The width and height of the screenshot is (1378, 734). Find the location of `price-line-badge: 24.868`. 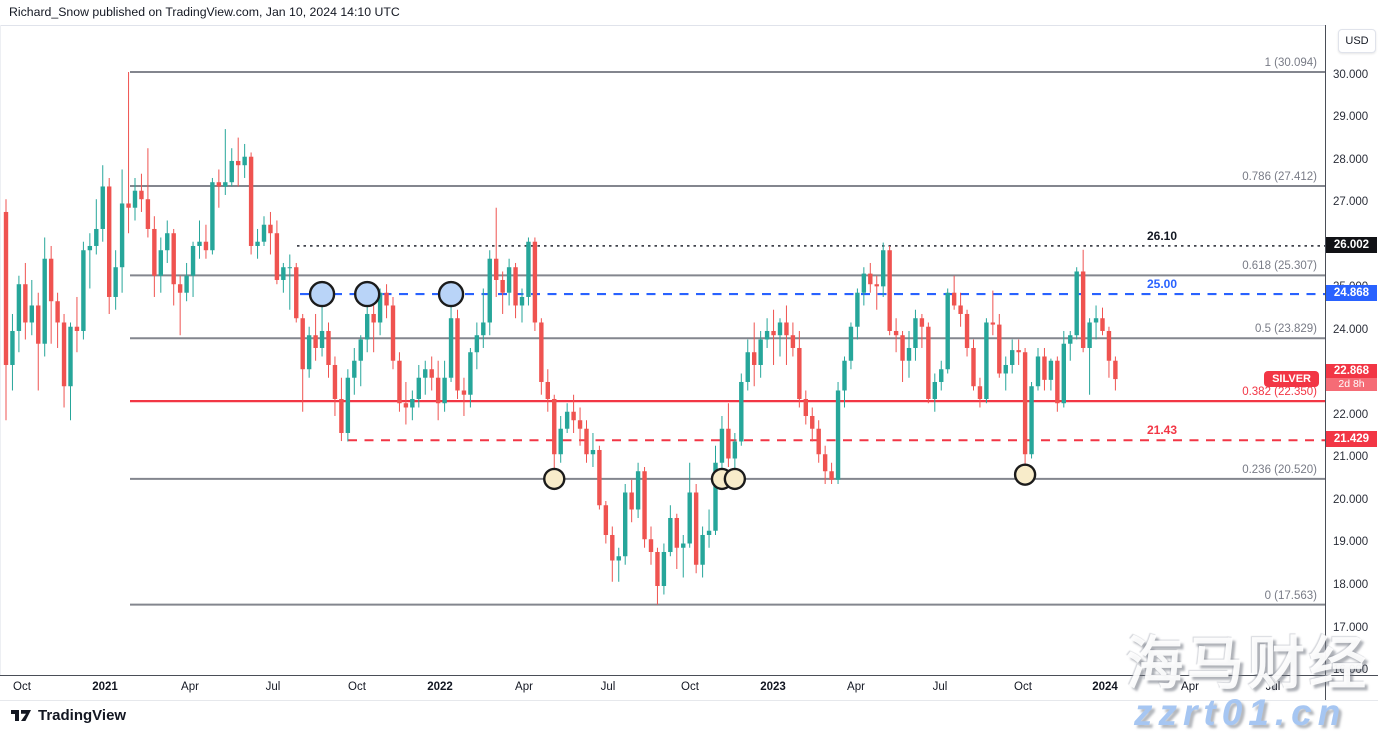

price-line-badge: 24.868 is located at coordinates (1351, 293).